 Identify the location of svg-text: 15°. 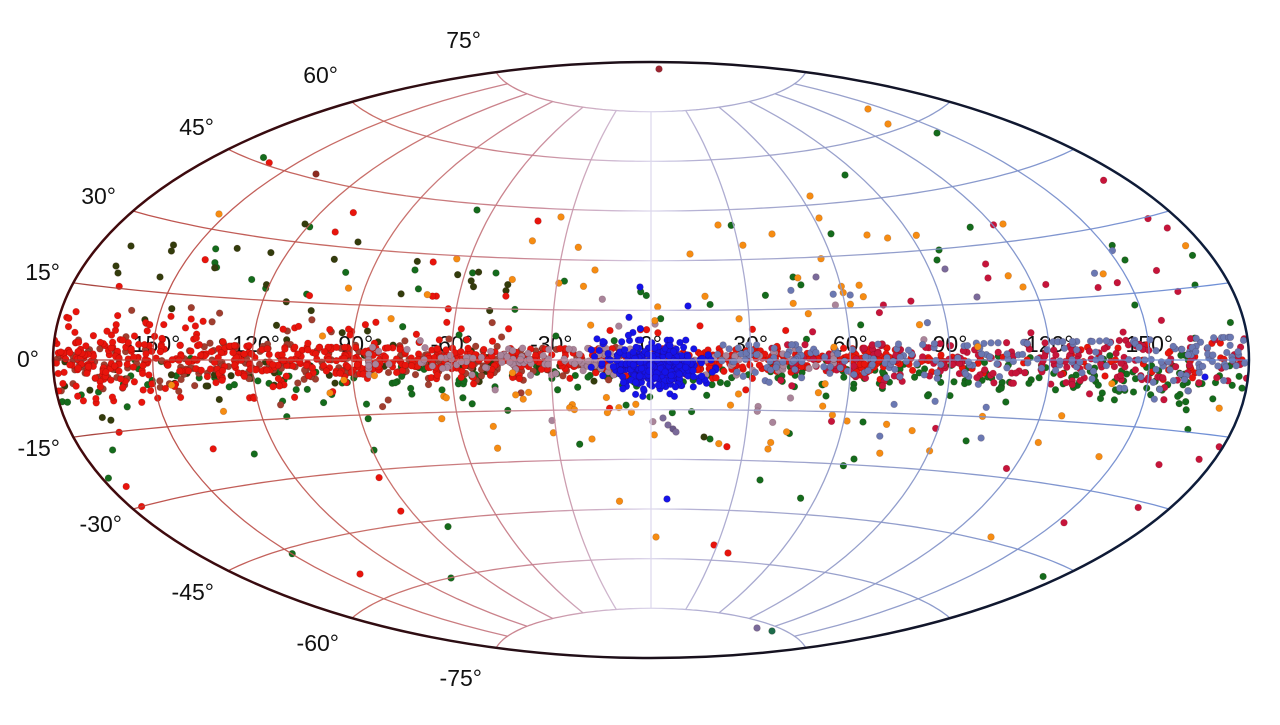
(42, 272).